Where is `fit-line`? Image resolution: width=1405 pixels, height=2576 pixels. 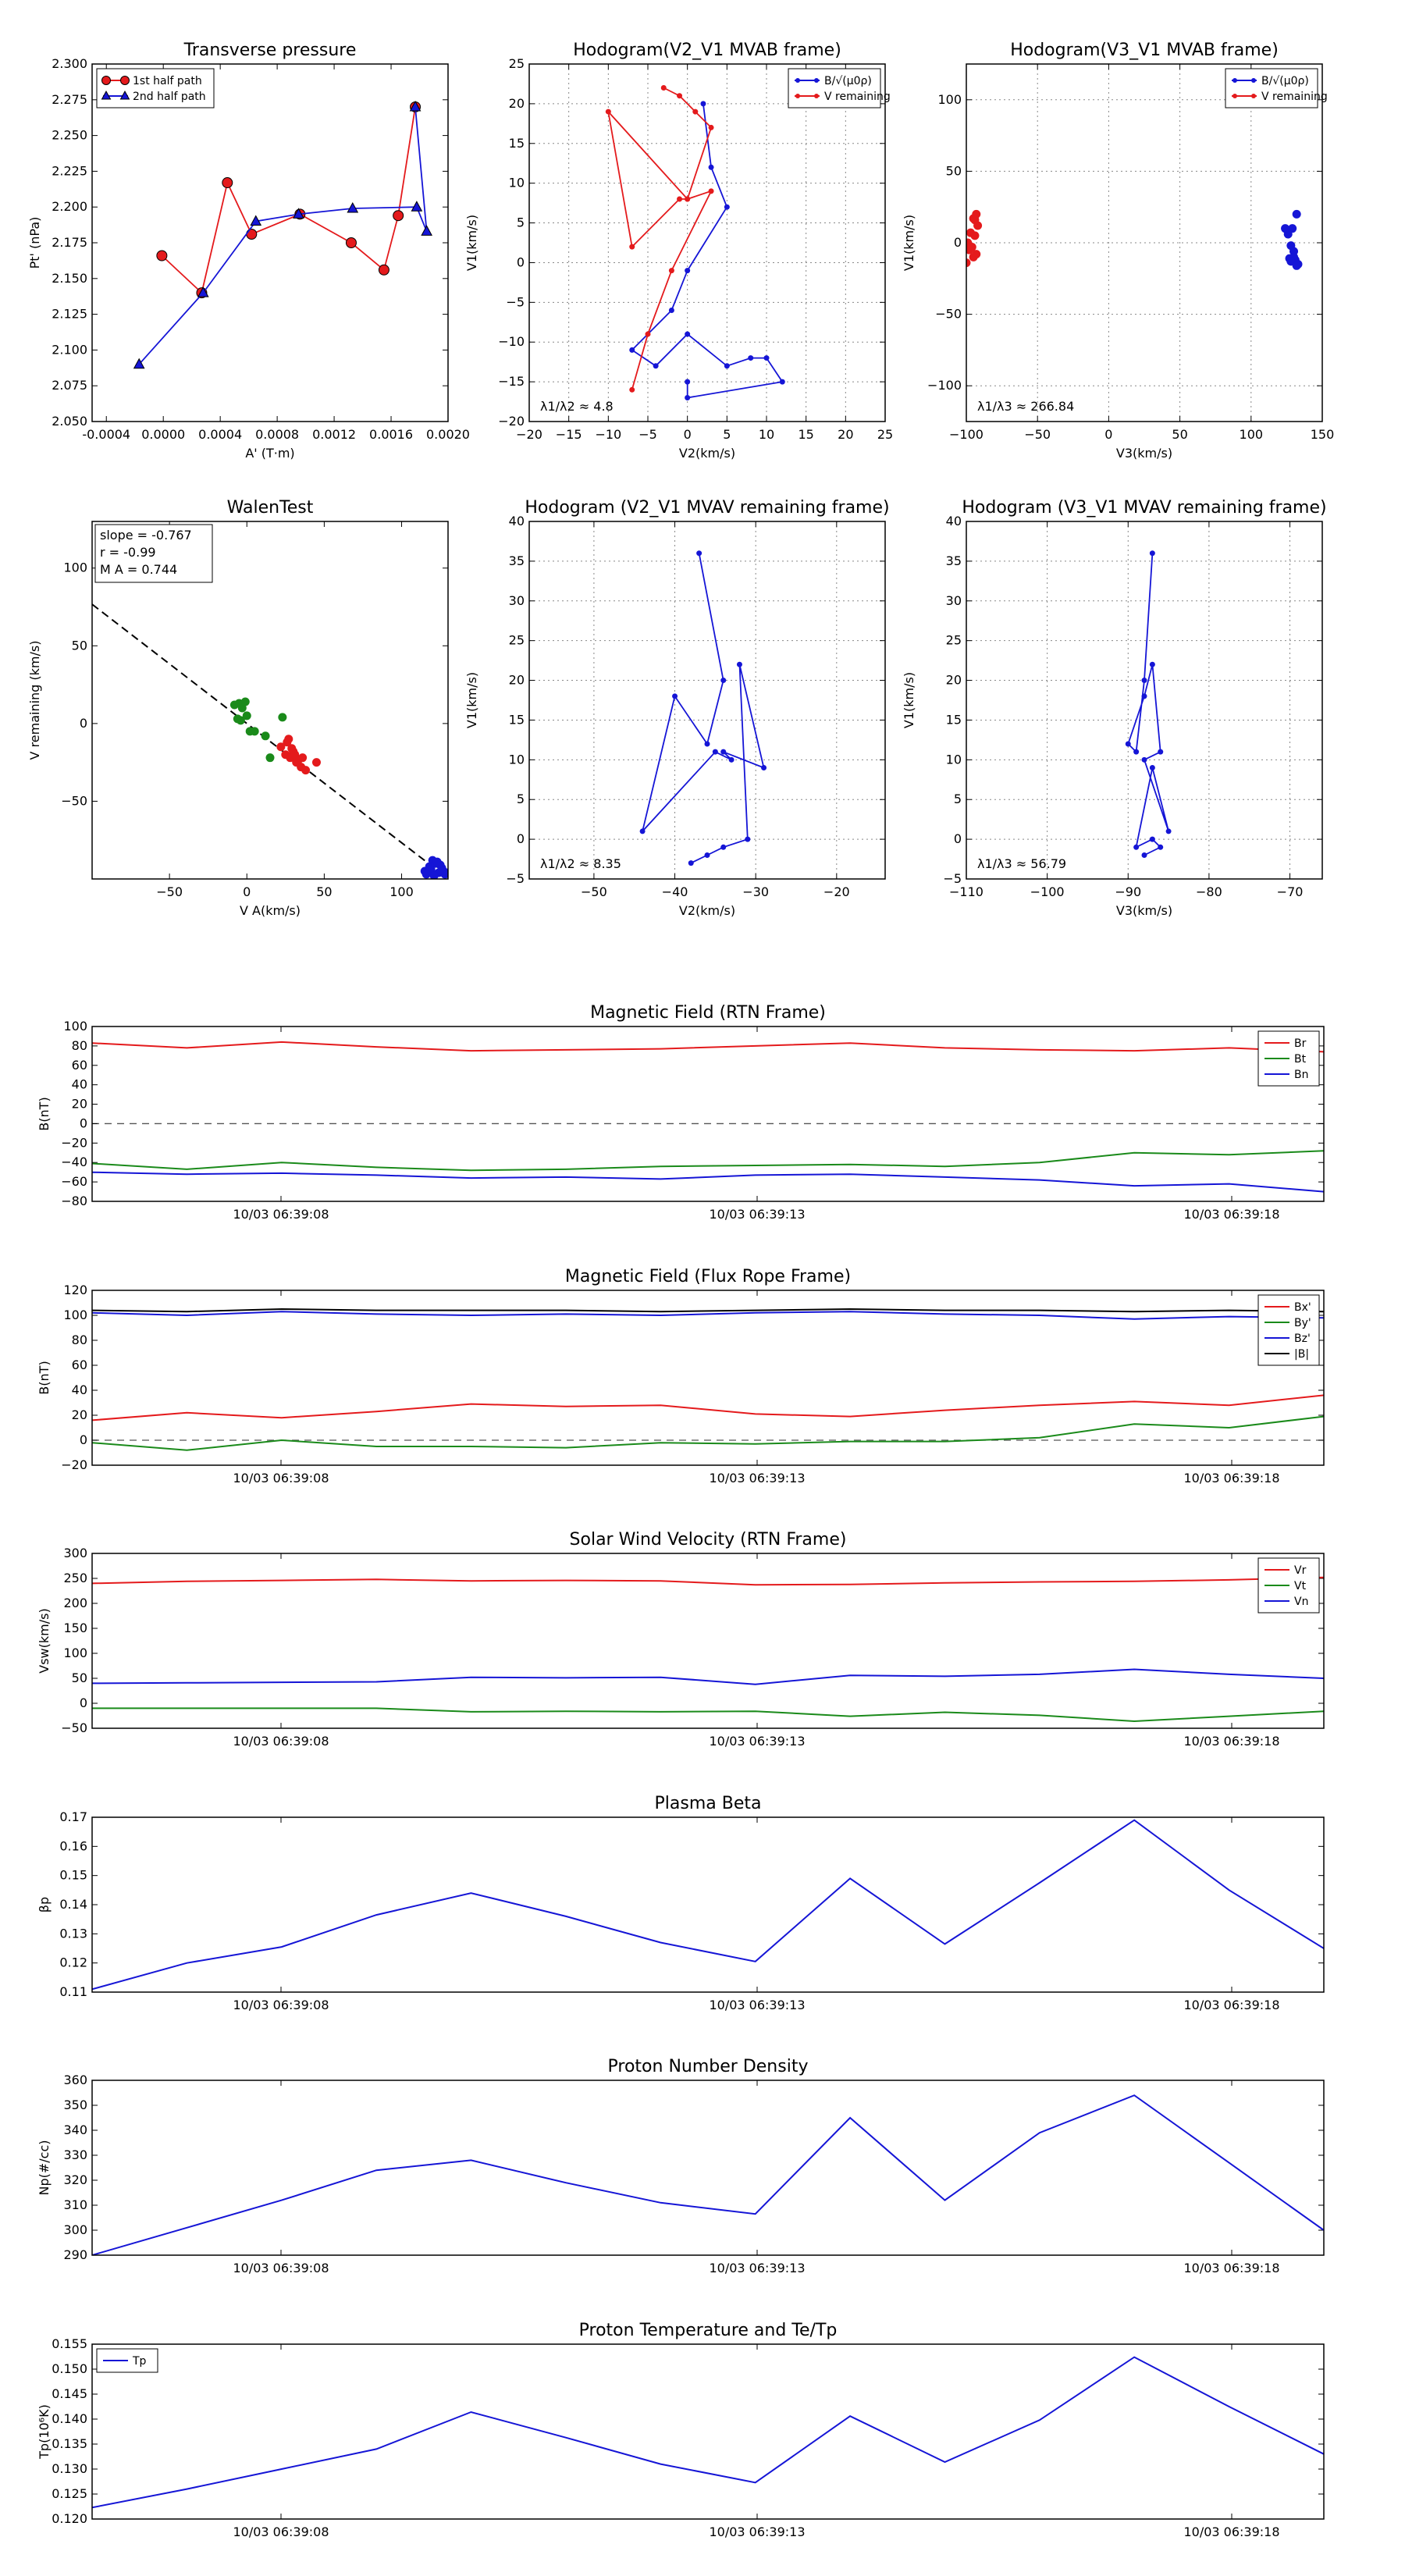 fit-line is located at coordinates (270, 741).